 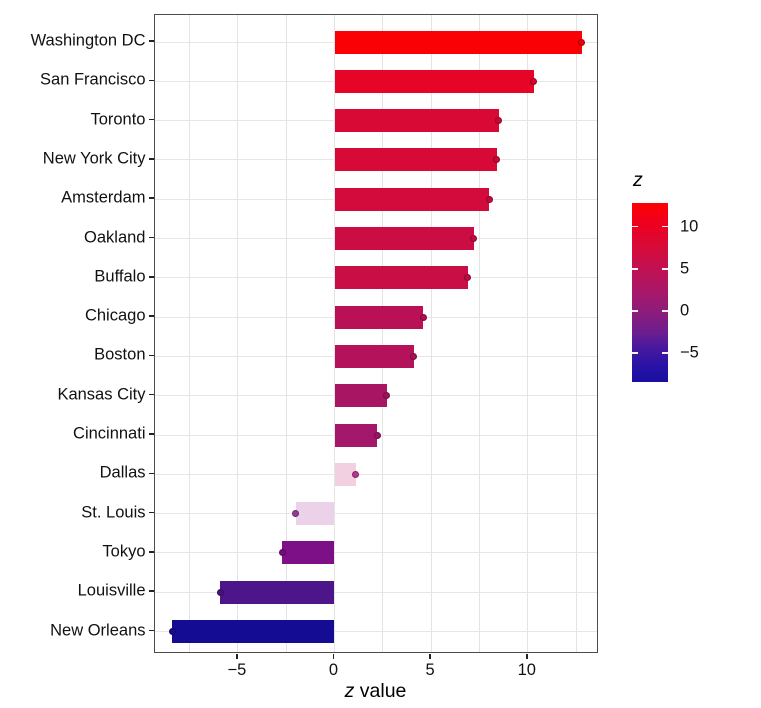 What do you see at coordinates (115, 237) in the screenshot?
I see `y-axis-label: Oakland` at bounding box center [115, 237].